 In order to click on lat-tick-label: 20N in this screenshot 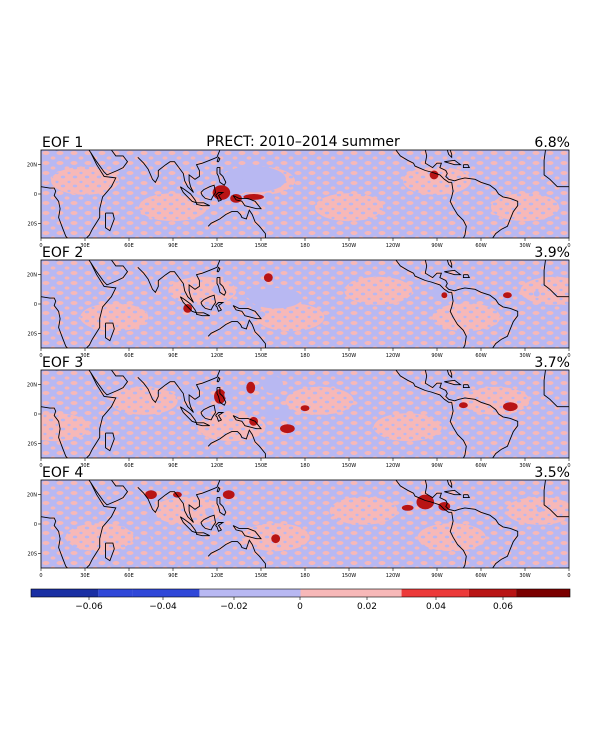, I will do `click(32, 496)`.